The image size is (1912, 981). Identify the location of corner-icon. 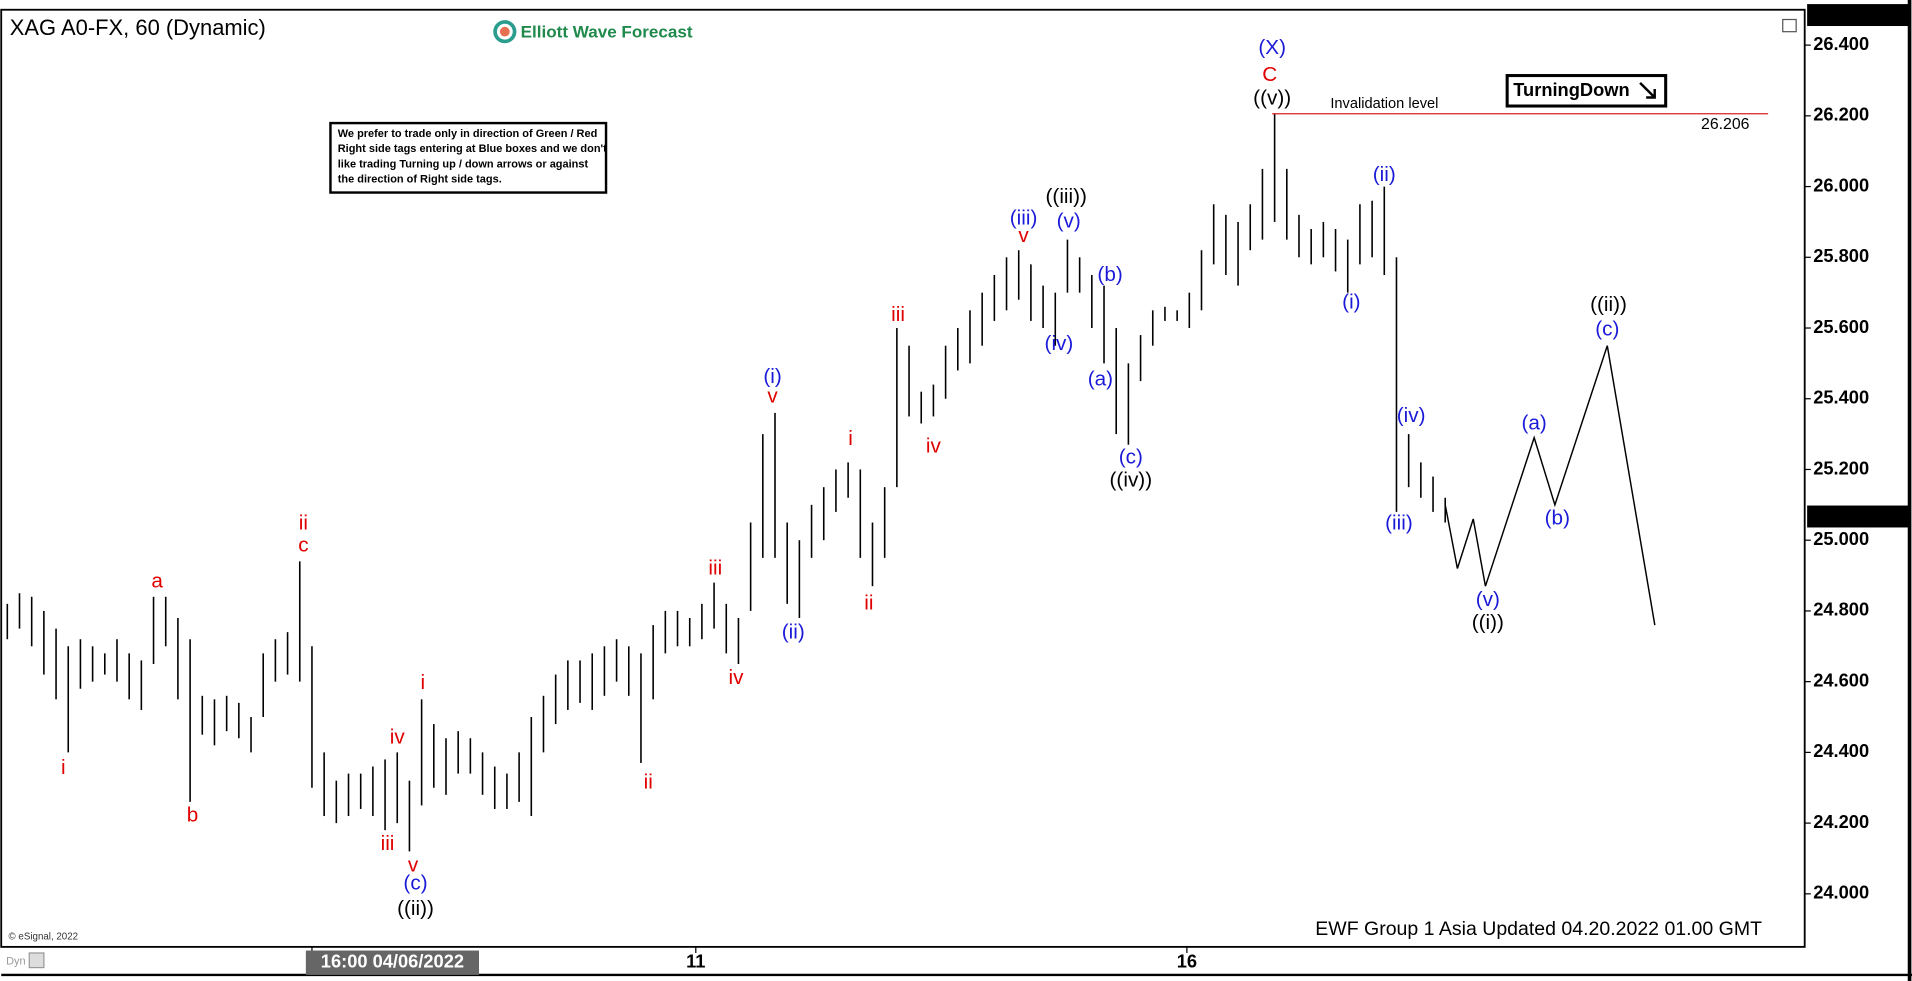
(36, 960).